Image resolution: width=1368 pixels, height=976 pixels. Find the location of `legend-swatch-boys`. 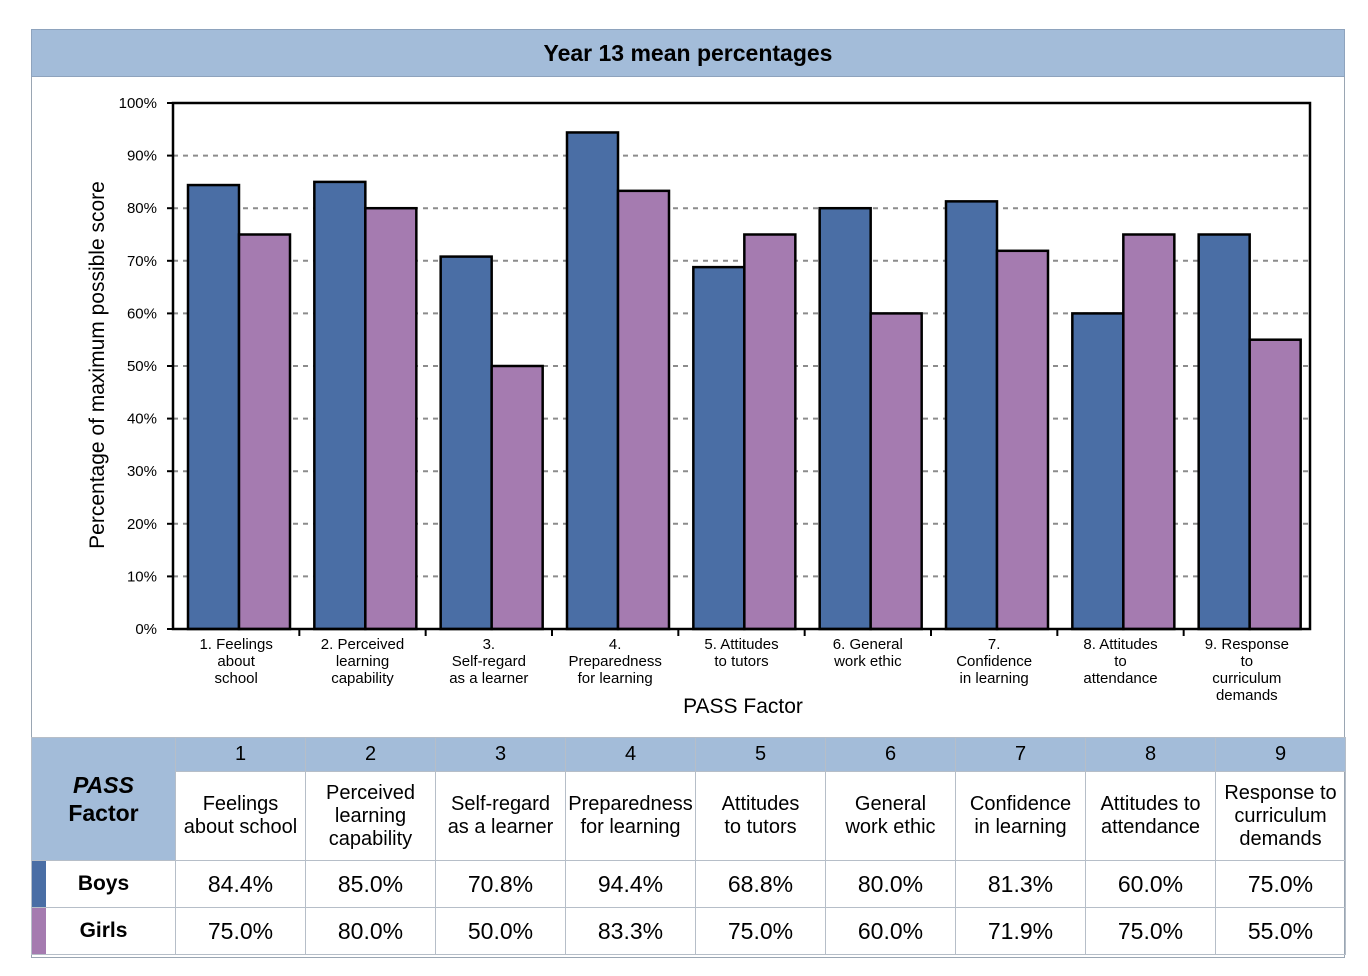

legend-swatch-boys is located at coordinates (39, 884).